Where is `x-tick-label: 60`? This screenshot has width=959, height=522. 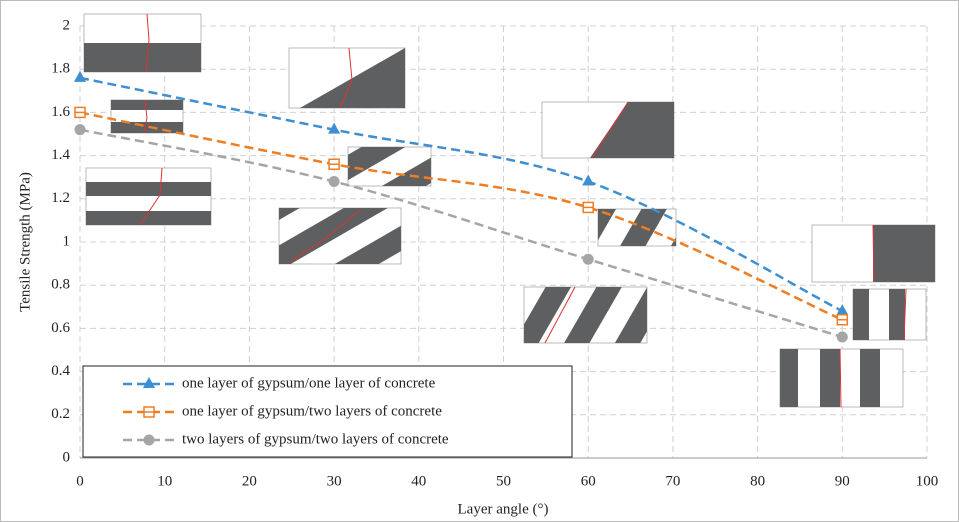
x-tick-label: 60 is located at coordinates (588, 481).